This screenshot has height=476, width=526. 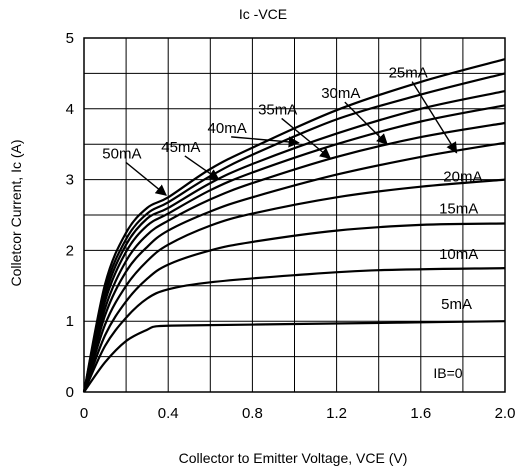 What do you see at coordinates (420, 413) in the screenshot?
I see `x-tick-label: 1.6` at bounding box center [420, 413].